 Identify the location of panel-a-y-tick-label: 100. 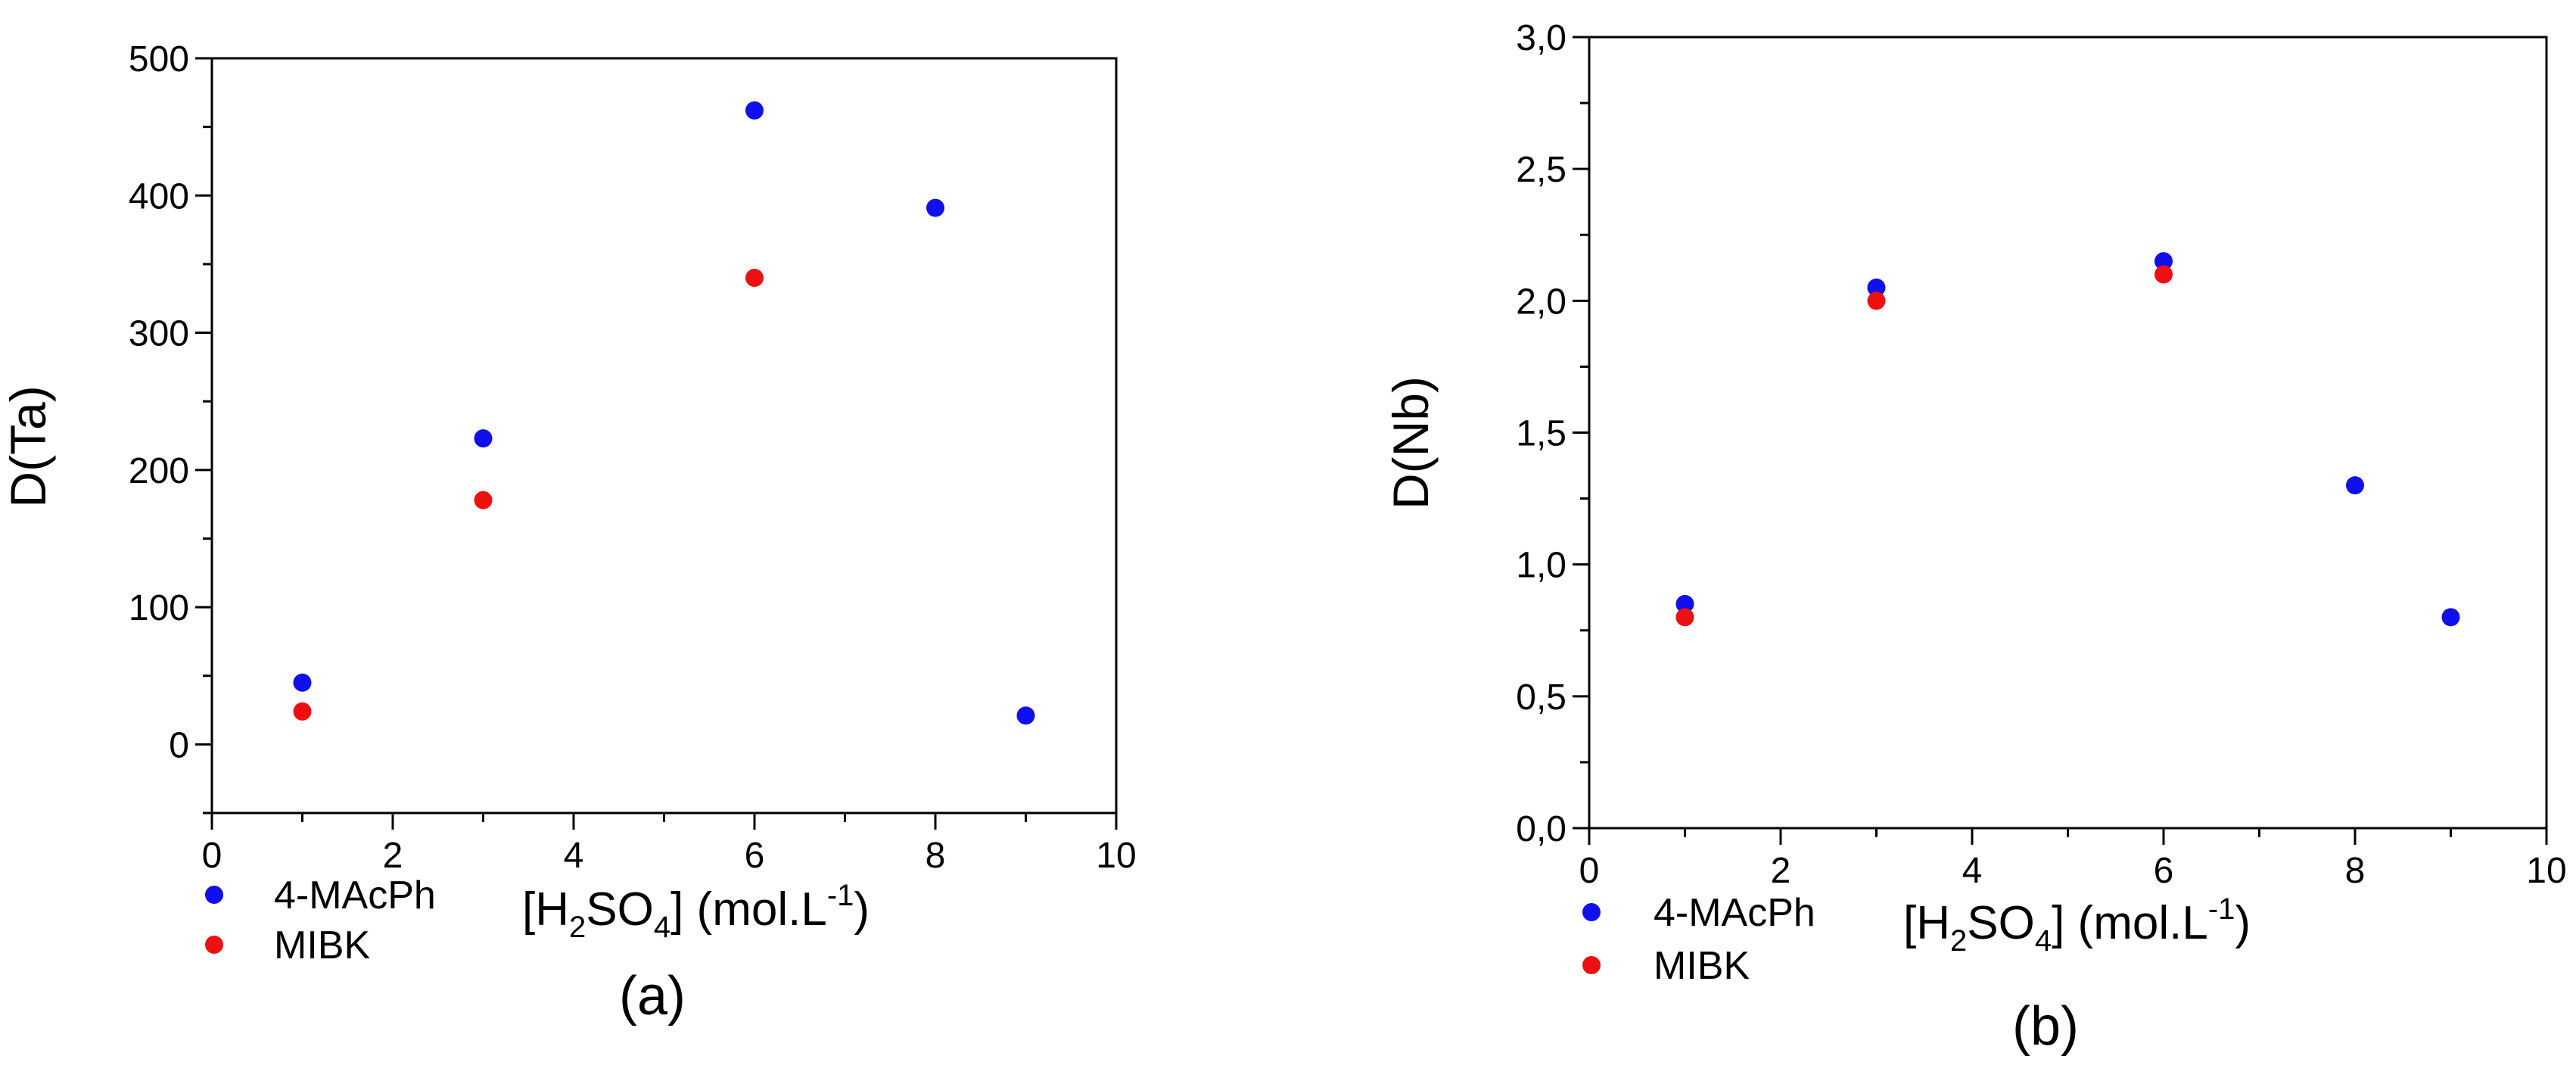
(159, 608).